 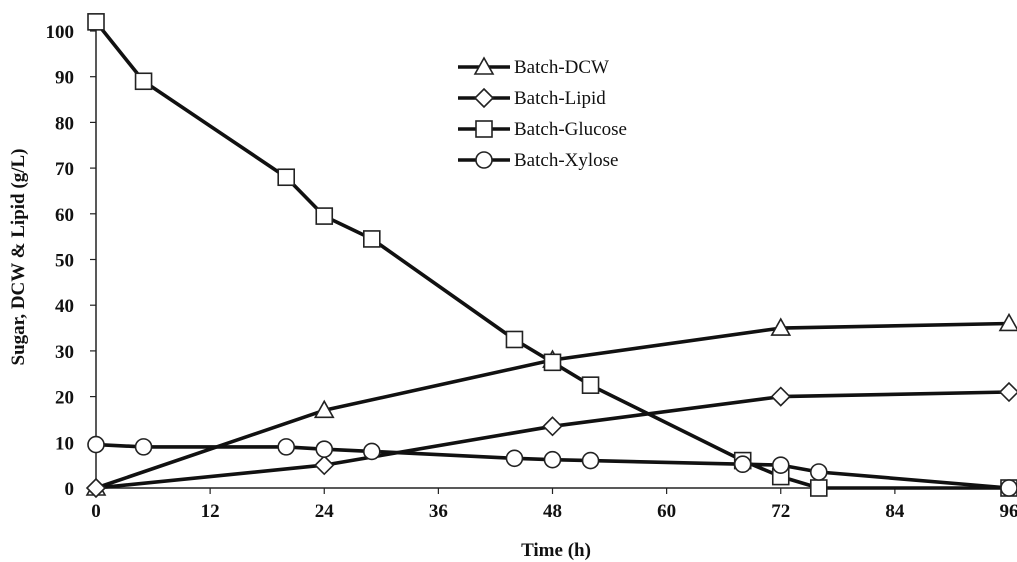 I want to click on legend-item: Batch-DCW, so click(x=533, y=67).